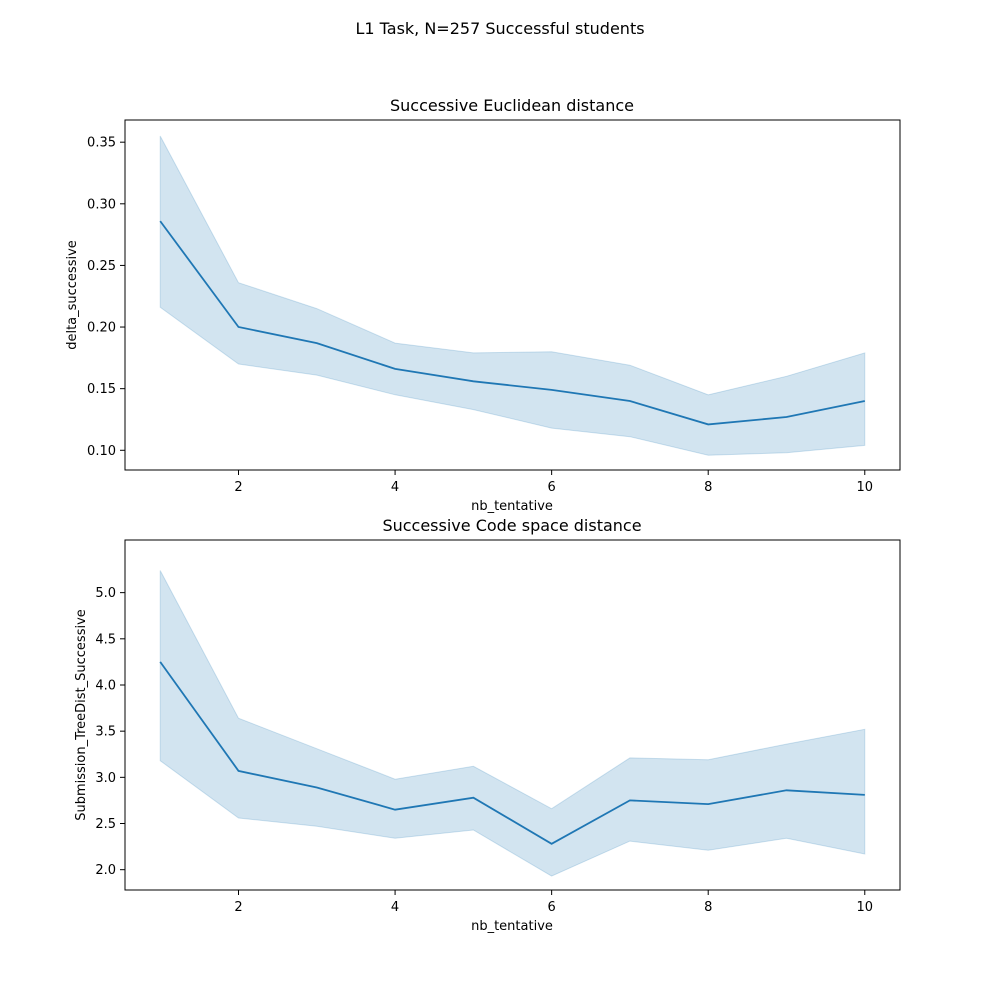 This screenshot has width=1000, height=1000. Describe the element at coordinates (105, 732) in the screenshot. I see `y-tick-label: 3.5` at that location.